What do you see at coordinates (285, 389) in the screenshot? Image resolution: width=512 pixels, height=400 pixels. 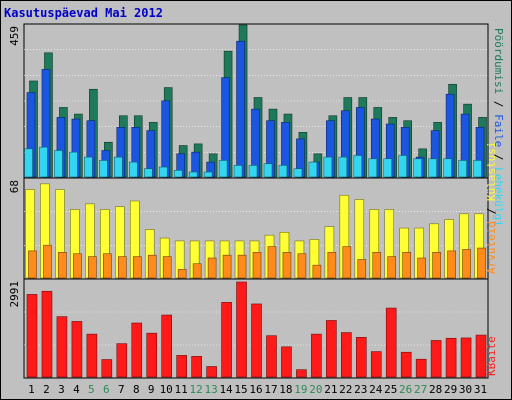 I see `x-tick-label-day-18: 18` at bounding box center [285, 389].